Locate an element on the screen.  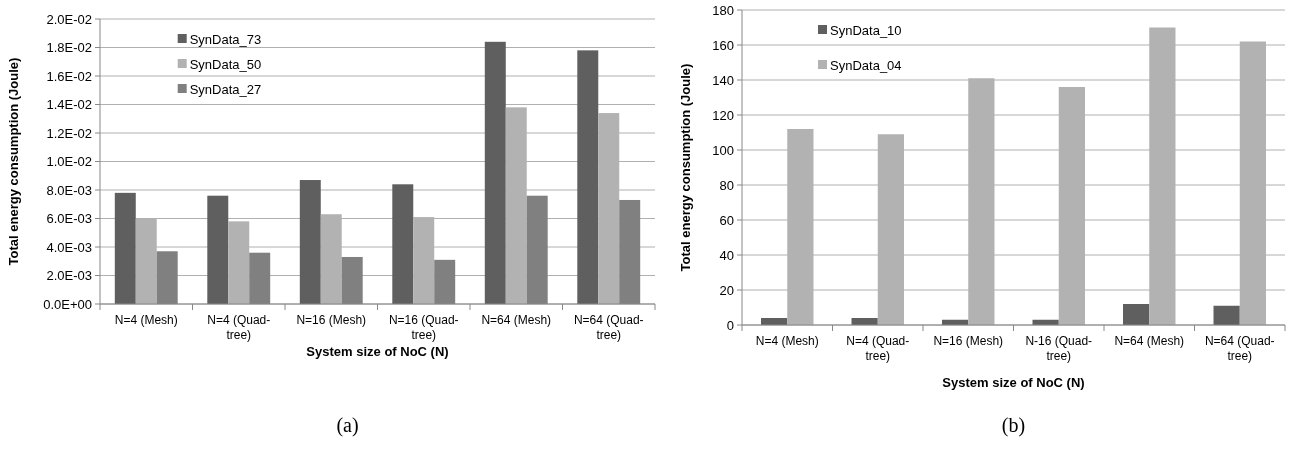
text: (b) is located at coordinates (1013, 425).